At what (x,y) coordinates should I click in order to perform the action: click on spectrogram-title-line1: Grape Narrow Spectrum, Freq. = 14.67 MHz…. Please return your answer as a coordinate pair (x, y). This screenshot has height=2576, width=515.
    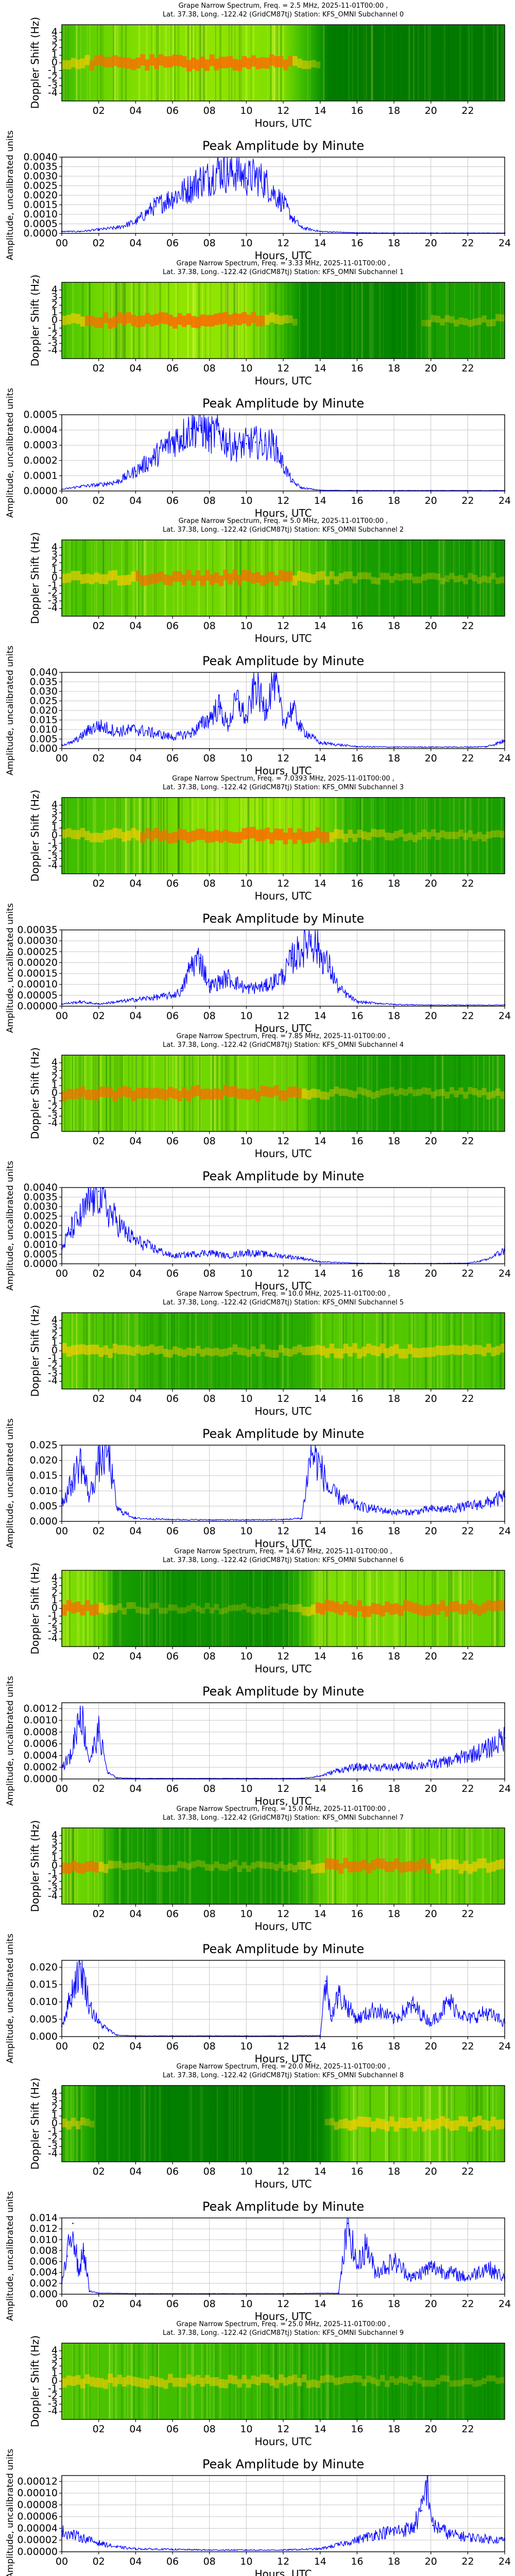
    Looking at the image, I should click on (283, 1551).